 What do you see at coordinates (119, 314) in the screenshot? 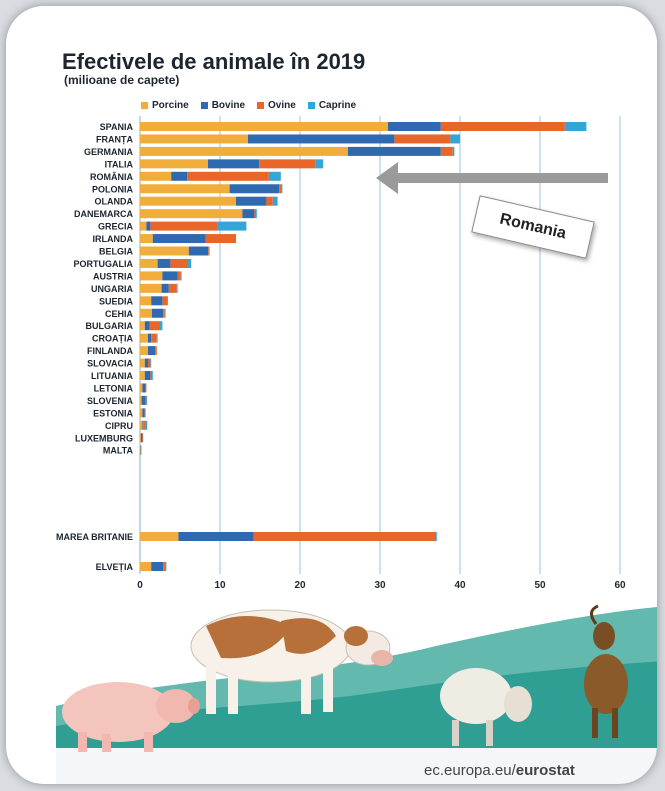
I see `category-label: CEHIA` at bounding box center [119, 314].